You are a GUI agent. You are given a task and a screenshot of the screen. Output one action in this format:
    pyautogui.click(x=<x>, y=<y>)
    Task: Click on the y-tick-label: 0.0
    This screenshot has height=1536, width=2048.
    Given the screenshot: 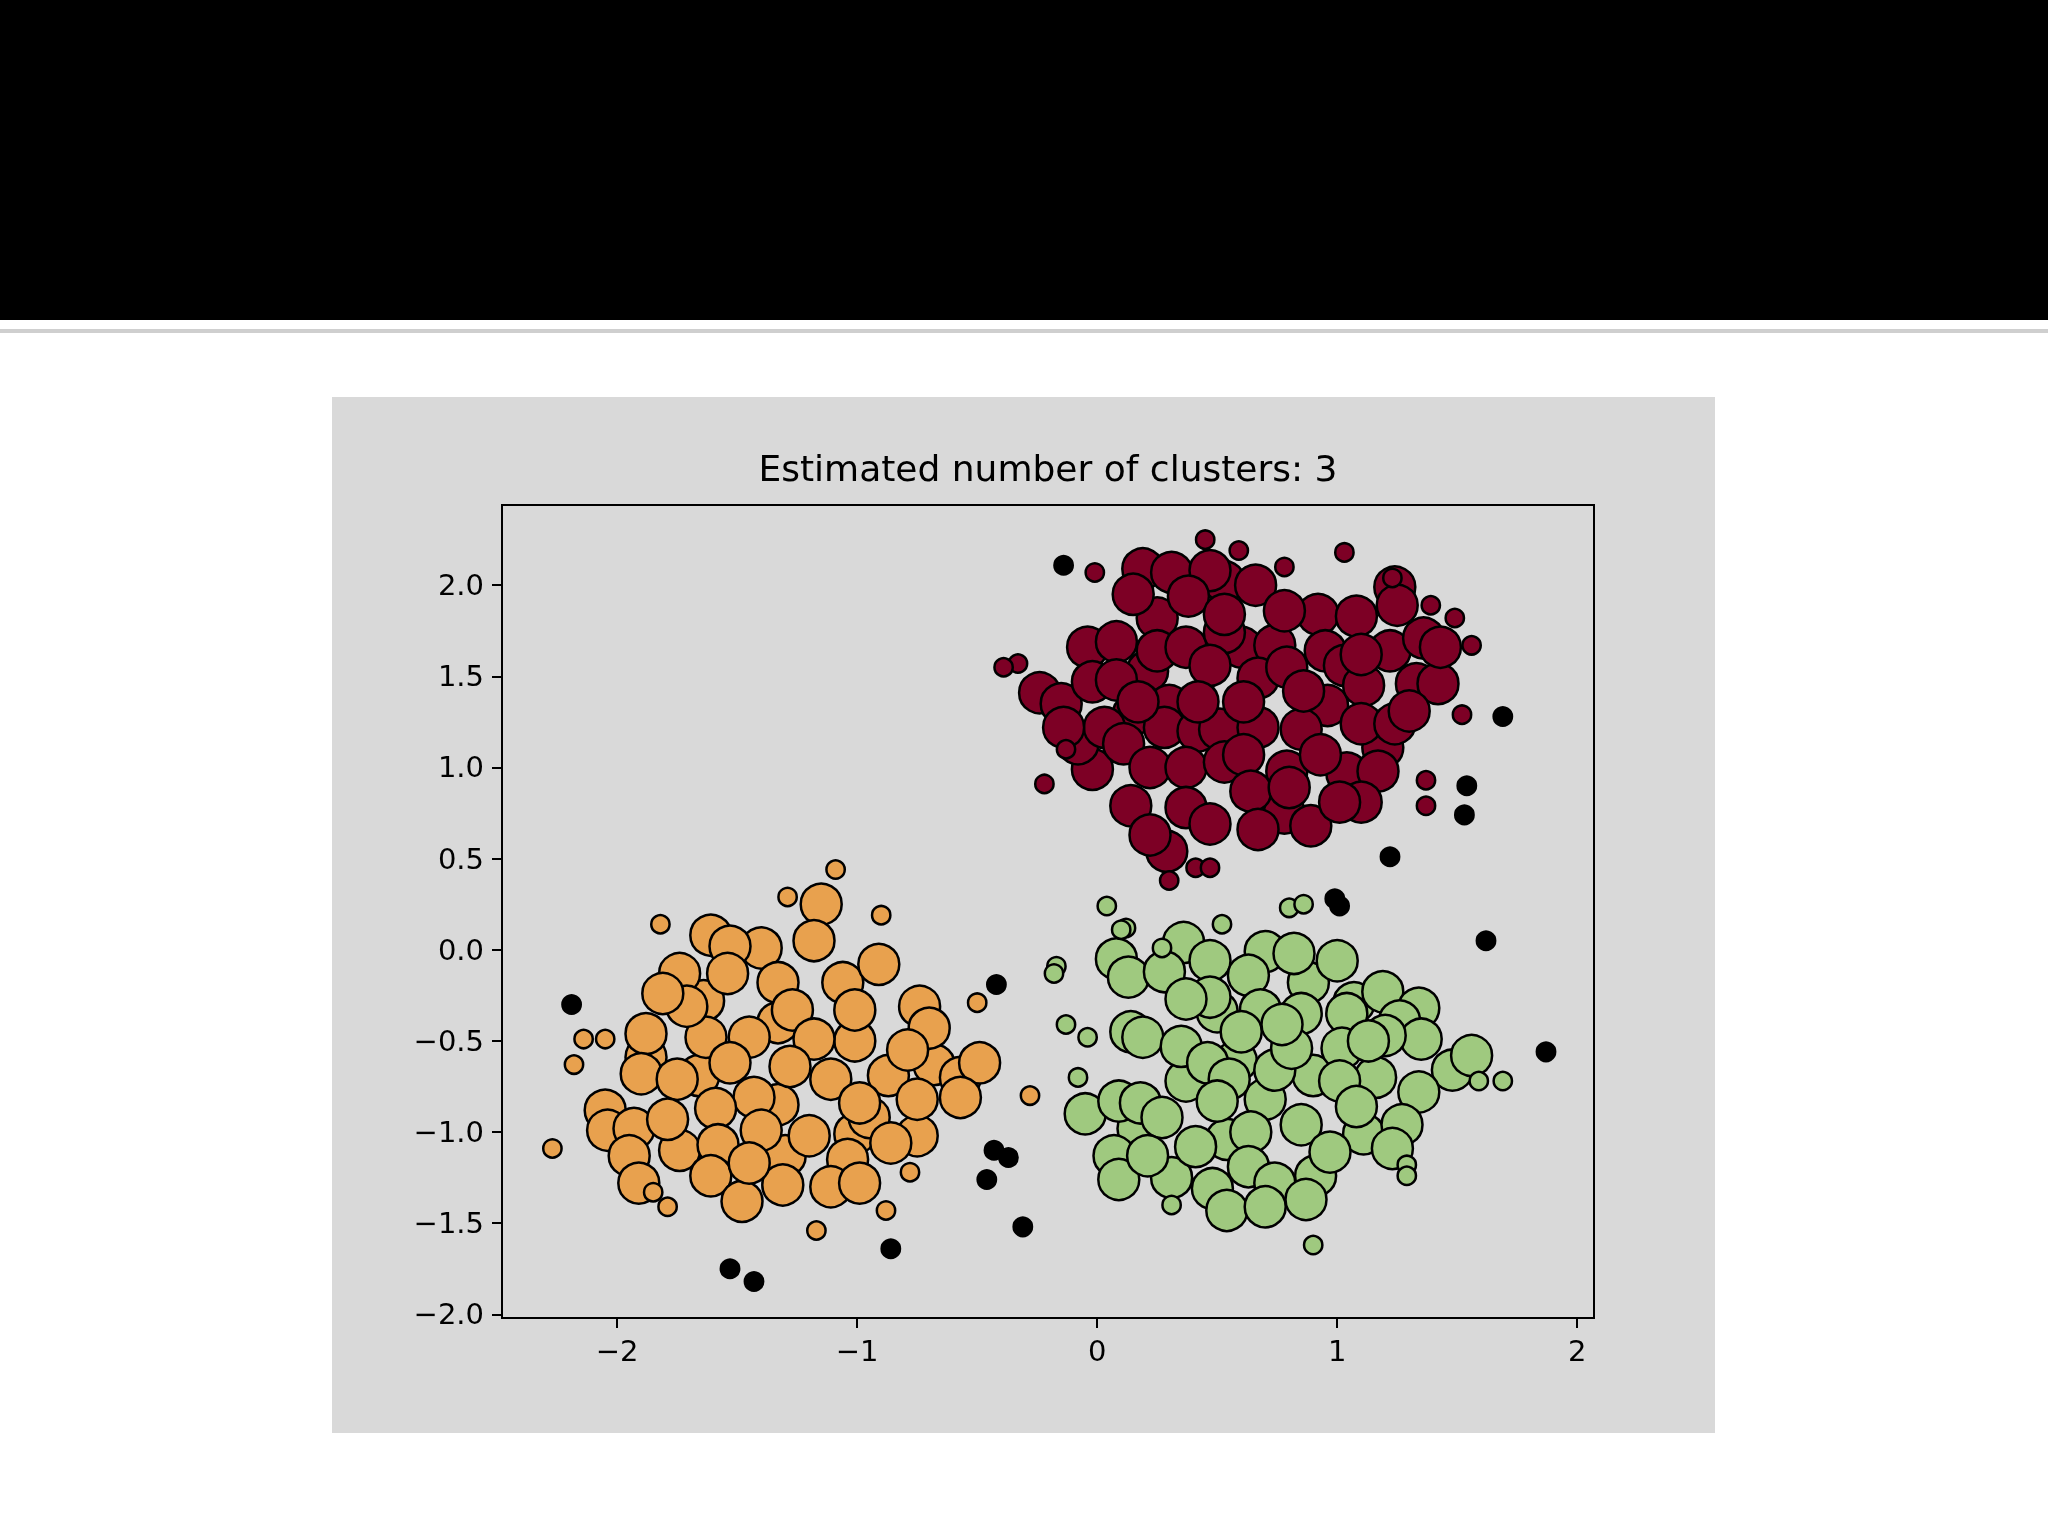 What is the action you would take?
    pyautogui.click(x=460, y=949)
    